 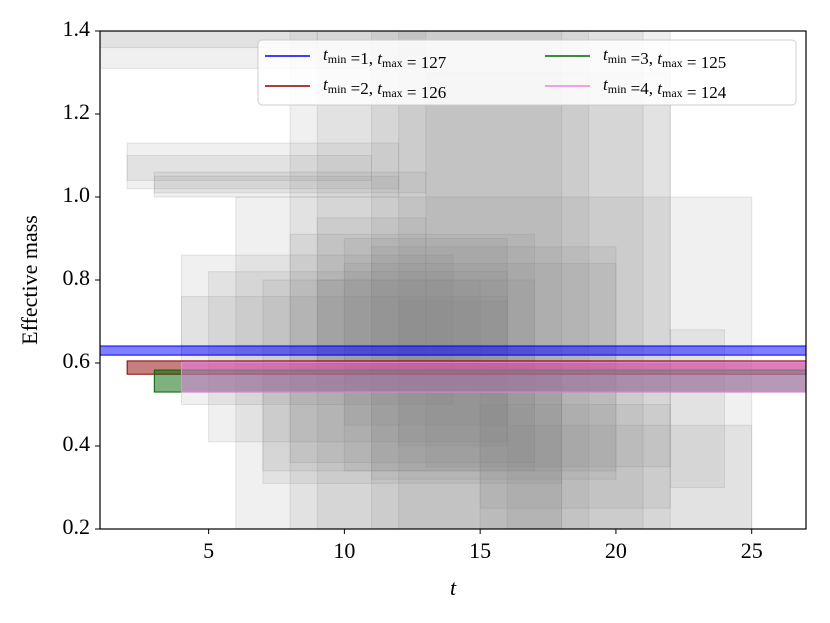 What do you see at coordinates (29, 280) in the screenshot?
I see `y-axis-label: Effective mass` at bounding box center [29, 280].